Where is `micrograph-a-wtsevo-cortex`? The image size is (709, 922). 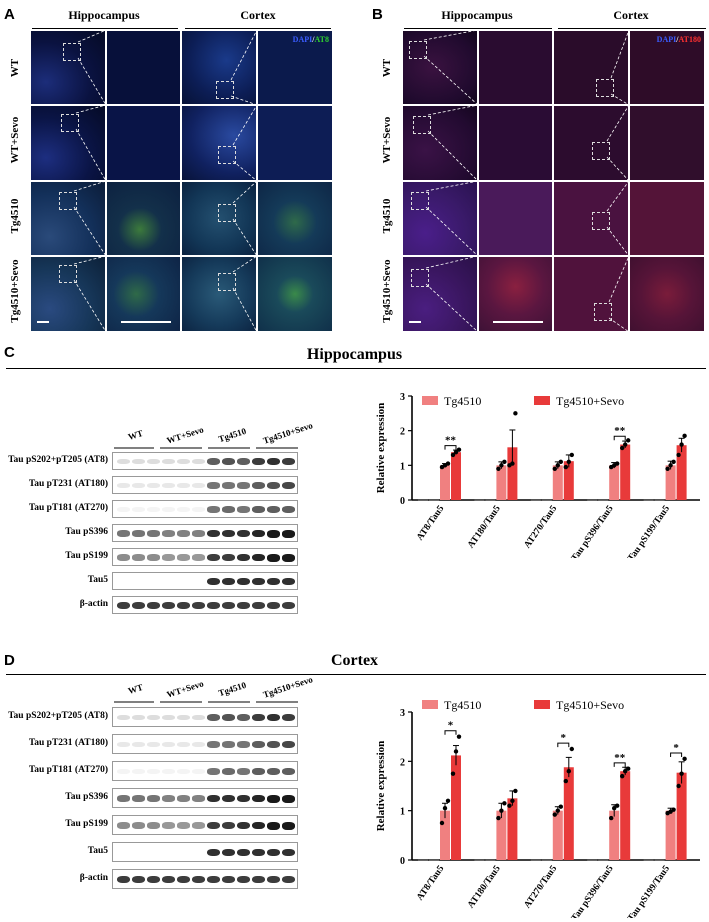 micrograph-a-wtsevo-cortex is located at coordinates (219, 143).